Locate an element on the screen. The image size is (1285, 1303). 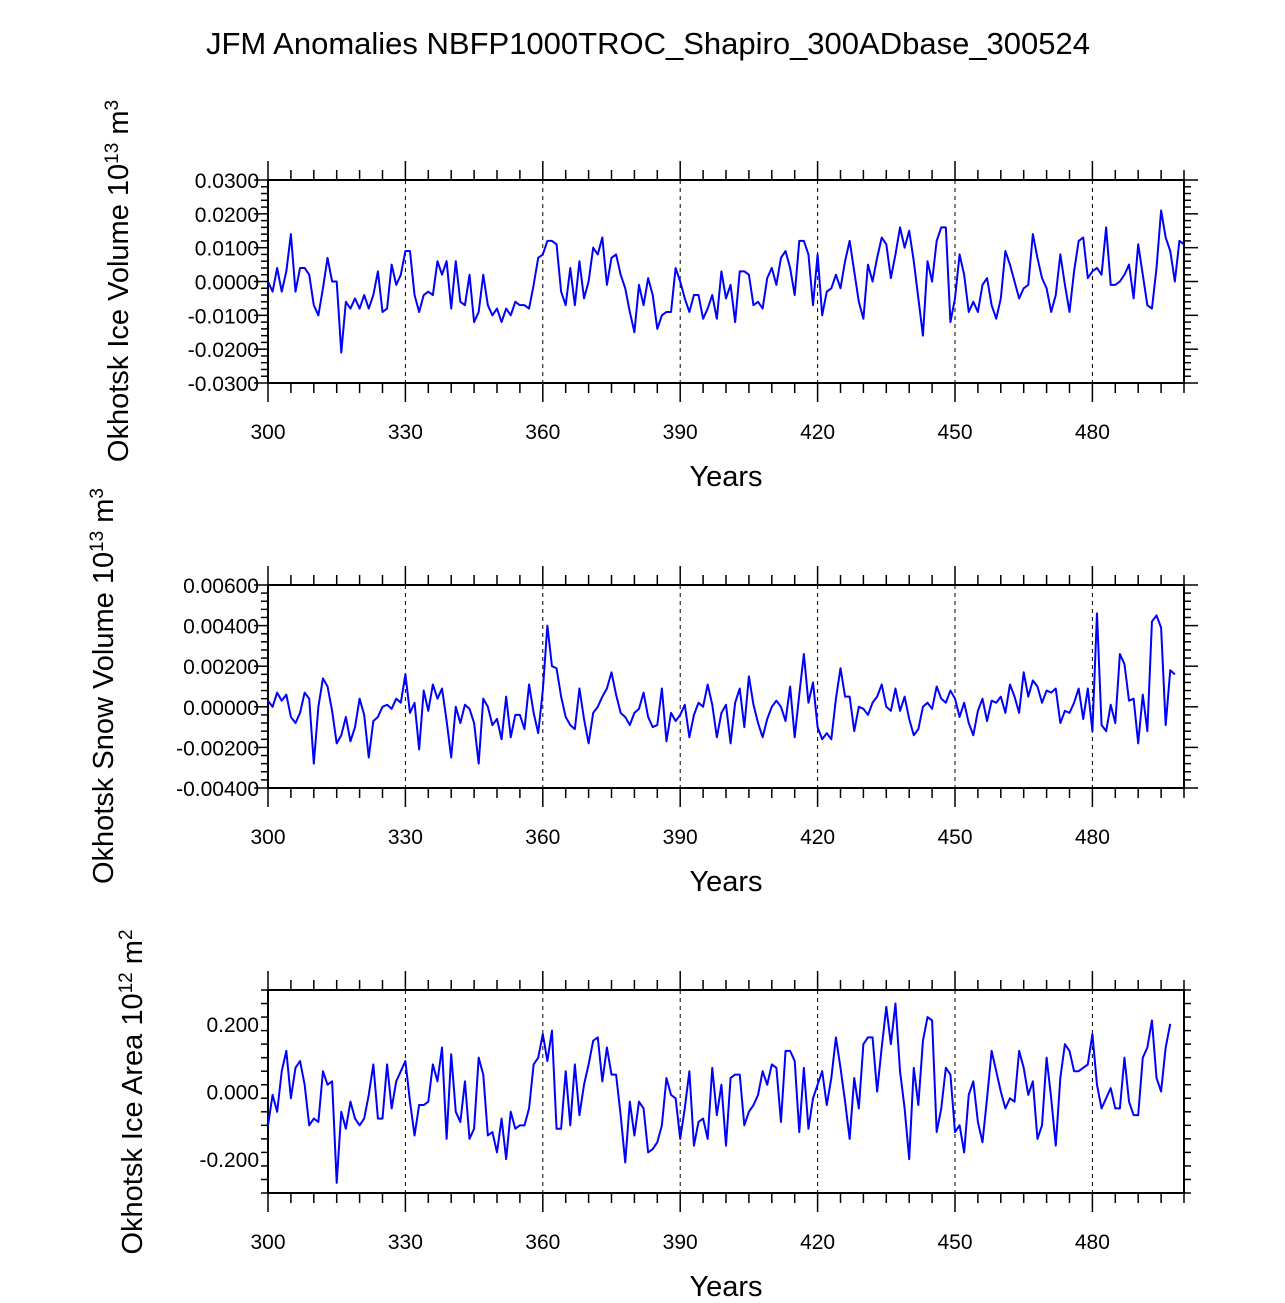
y-axis-title: Okhotsk Ice Volume 1013 m3 is located at coordinates (119, 281).